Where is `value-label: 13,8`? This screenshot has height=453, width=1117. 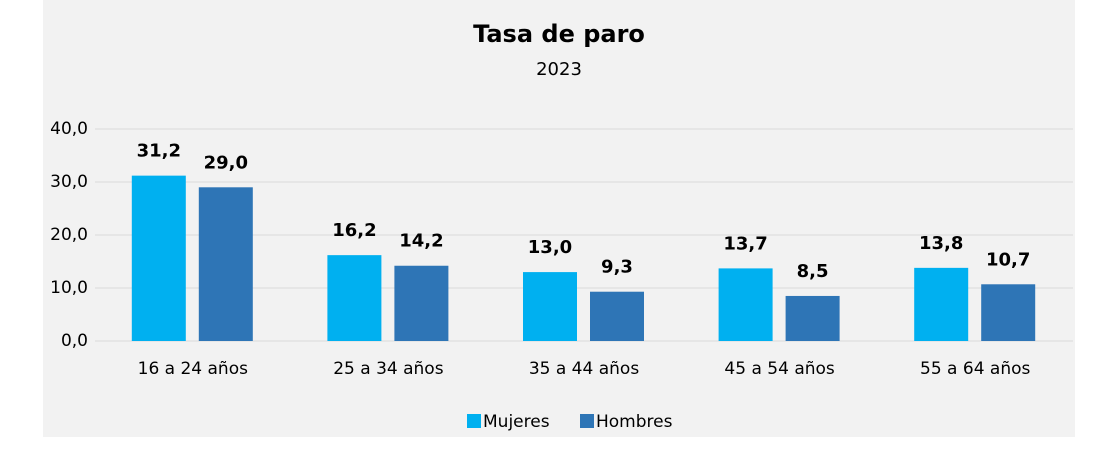
value-label: 13,8 is located at coordinates (941, 243).